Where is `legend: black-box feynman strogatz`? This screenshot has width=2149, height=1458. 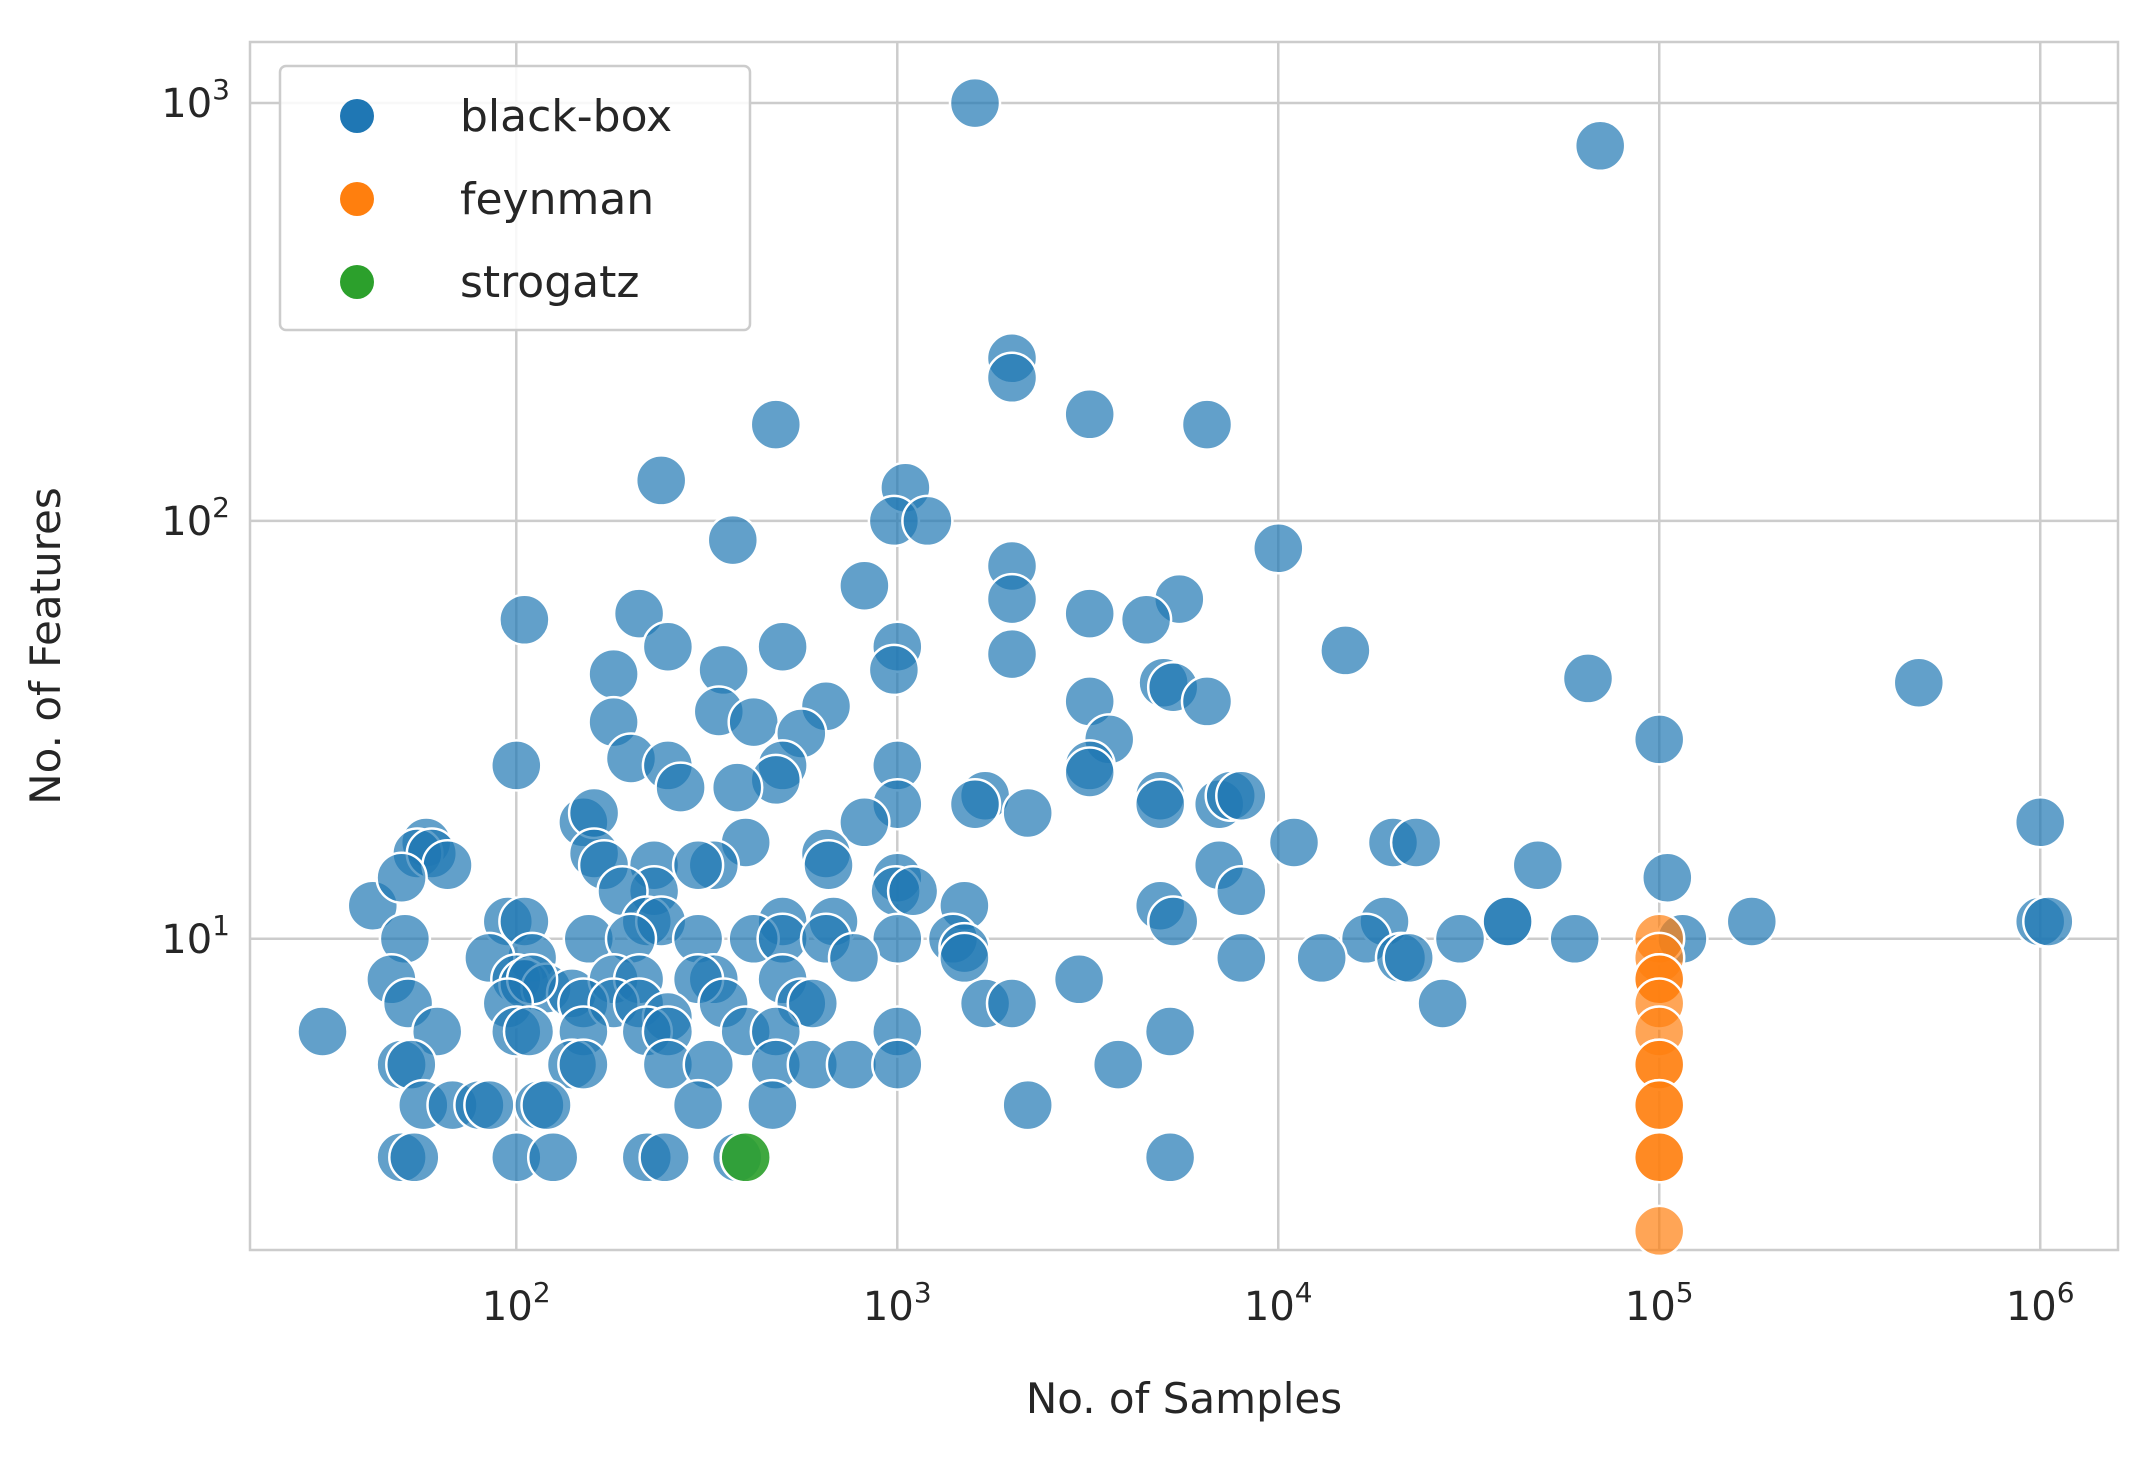
legend: black-box feynman strogatz is located at coordinates (515, 198).